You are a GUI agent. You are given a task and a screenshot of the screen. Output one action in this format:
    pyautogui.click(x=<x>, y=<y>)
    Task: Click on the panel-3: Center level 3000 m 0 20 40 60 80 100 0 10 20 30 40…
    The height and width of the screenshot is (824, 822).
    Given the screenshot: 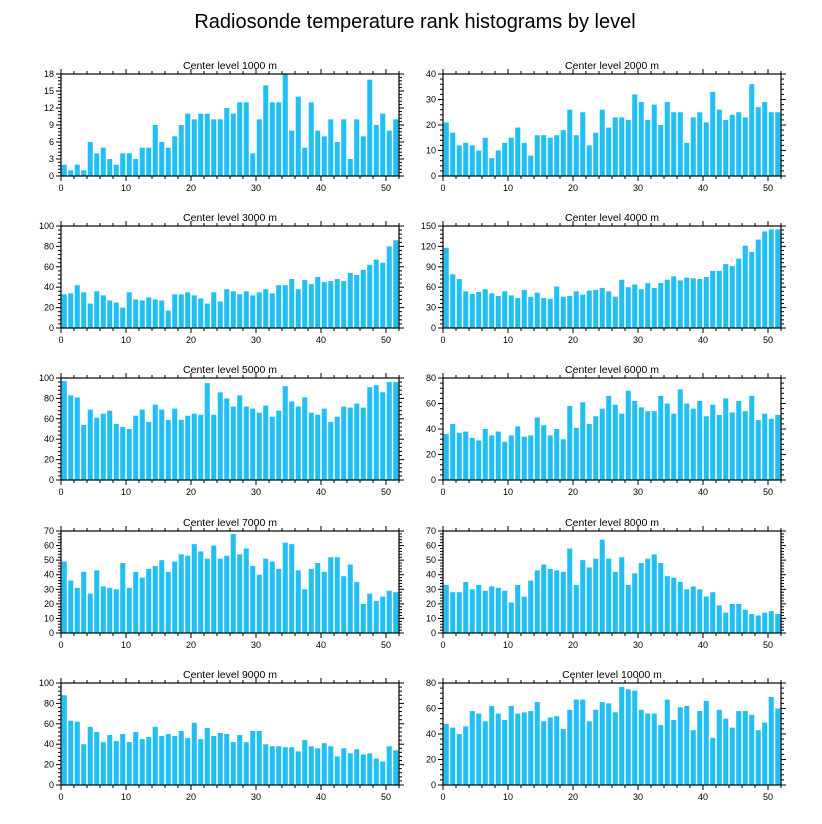 What is the action you would take?
    pyautogui.click(x=221, y=278)
    